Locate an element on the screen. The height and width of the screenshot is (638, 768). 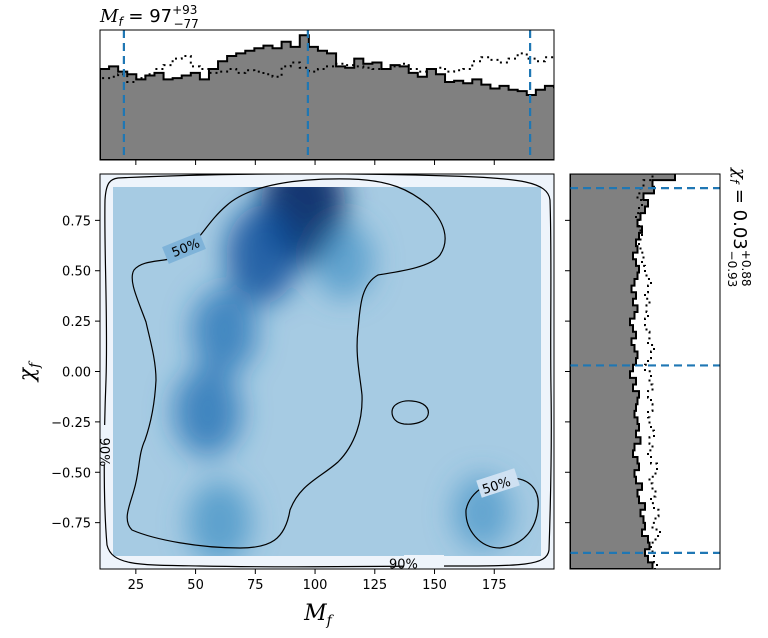
y-axis-label: χf is located at coordinates (29, 371).